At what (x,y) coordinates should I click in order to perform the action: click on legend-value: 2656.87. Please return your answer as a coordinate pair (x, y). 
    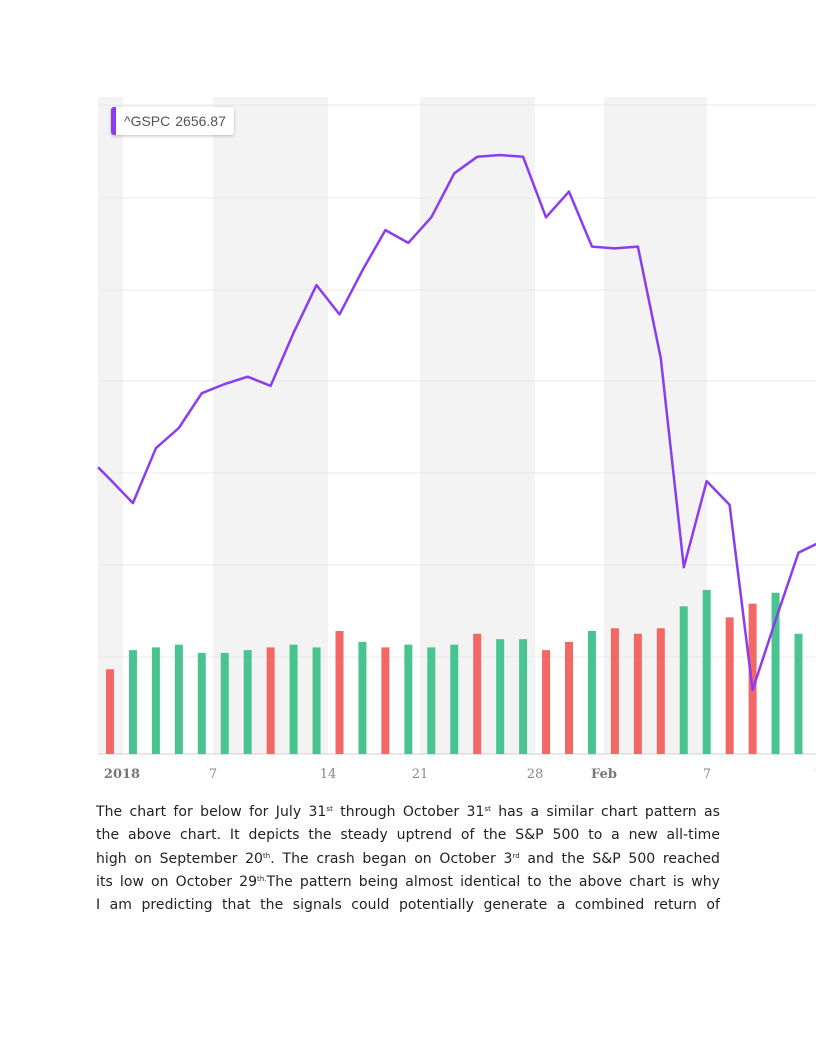
    Looking at the image, I should click on (200, 121).